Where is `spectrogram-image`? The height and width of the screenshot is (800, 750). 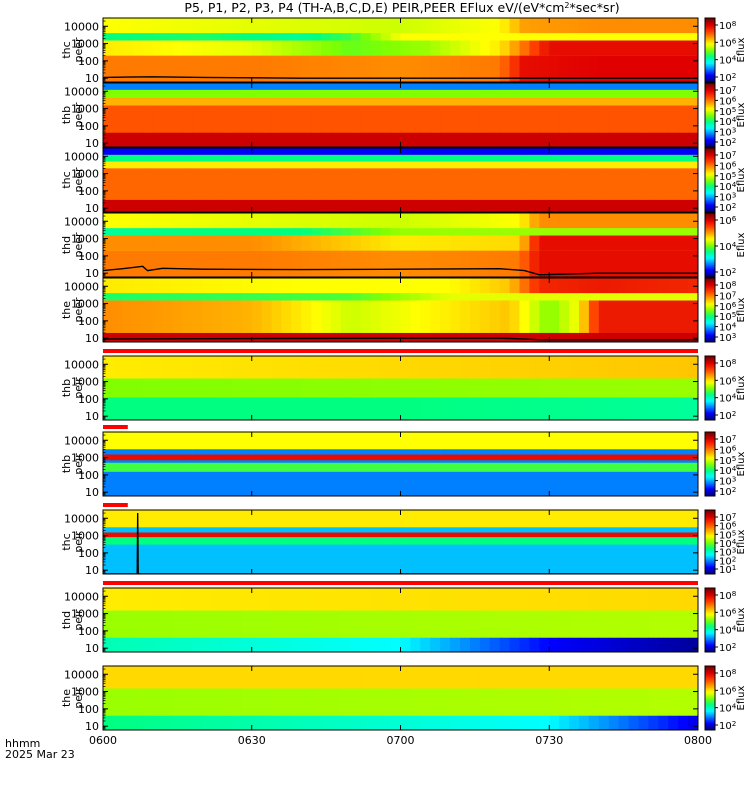 spectrogram-image is located at coordinates (400, 115).